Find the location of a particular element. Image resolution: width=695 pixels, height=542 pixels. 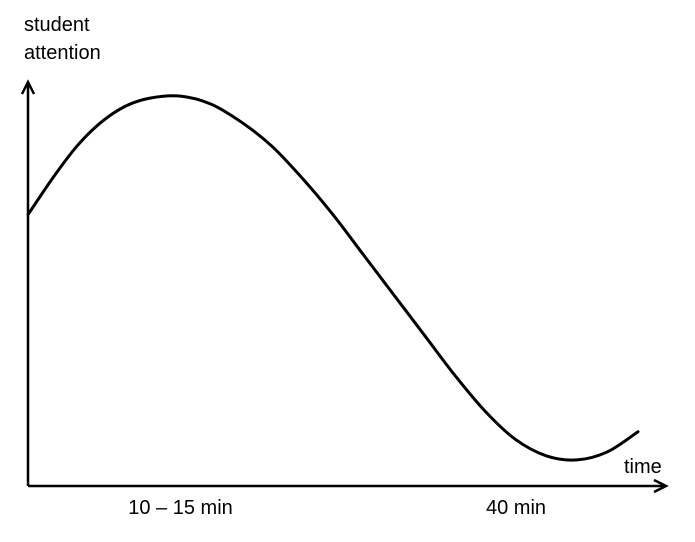

y-axis-label-line-1: student is located at coordinates (57, 25).